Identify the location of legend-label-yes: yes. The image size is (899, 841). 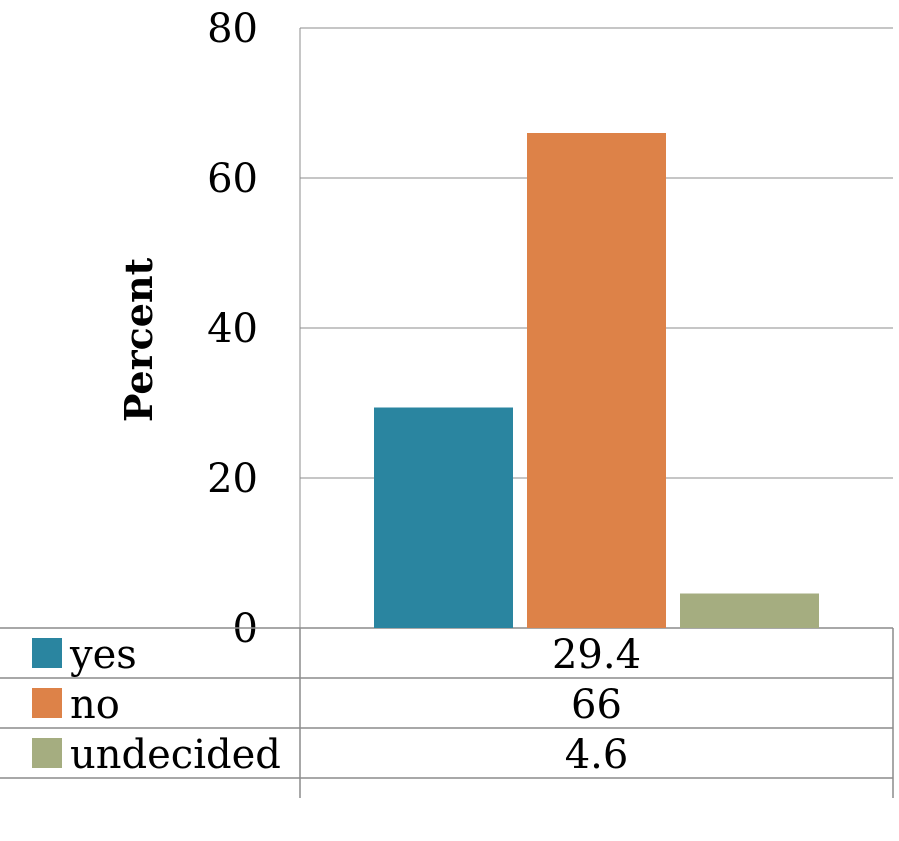
(103, 655).